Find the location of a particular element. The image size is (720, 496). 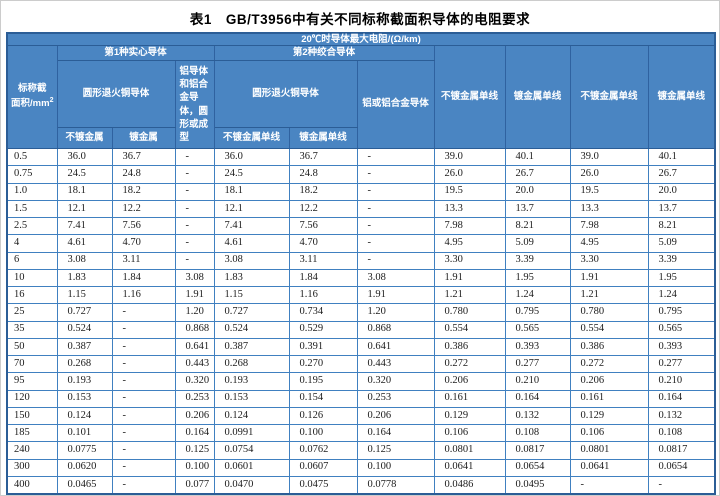

resistance-value-cell: 0.154 is located at coordinates (323, 398).